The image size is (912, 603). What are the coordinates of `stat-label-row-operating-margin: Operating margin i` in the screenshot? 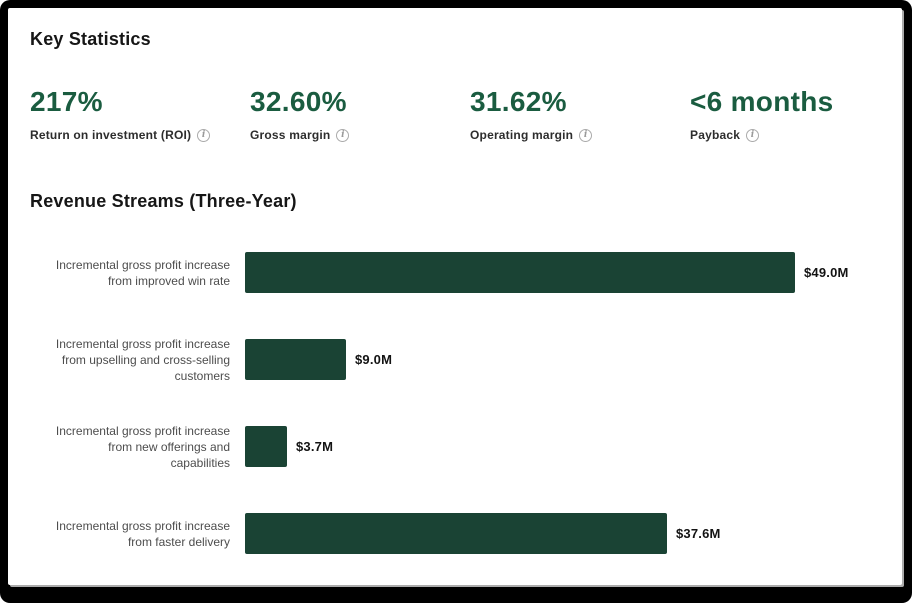 It's located at (580, 135).